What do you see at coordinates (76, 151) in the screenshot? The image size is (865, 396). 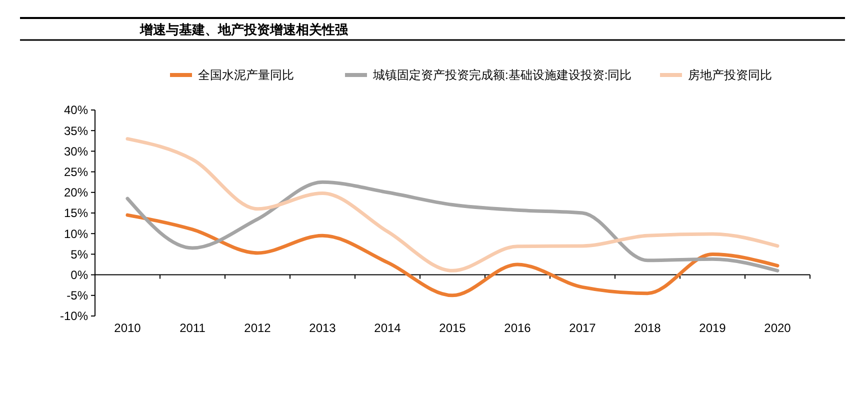 I see `y-tick-label: 30%` at bounding box center [76, 151].